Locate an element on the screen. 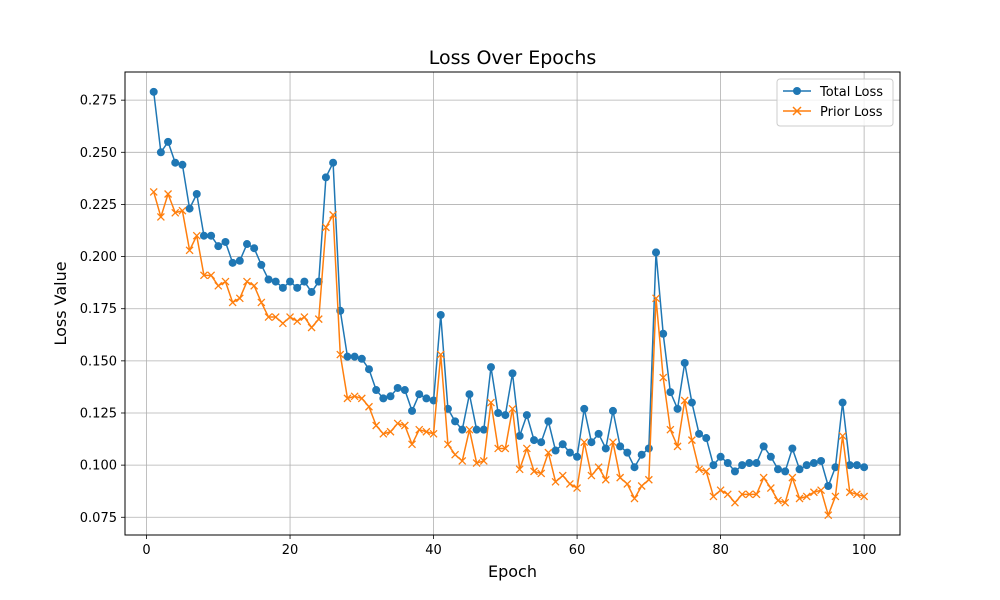  x-tick-label: 80 is located at coordinates (720, 550).